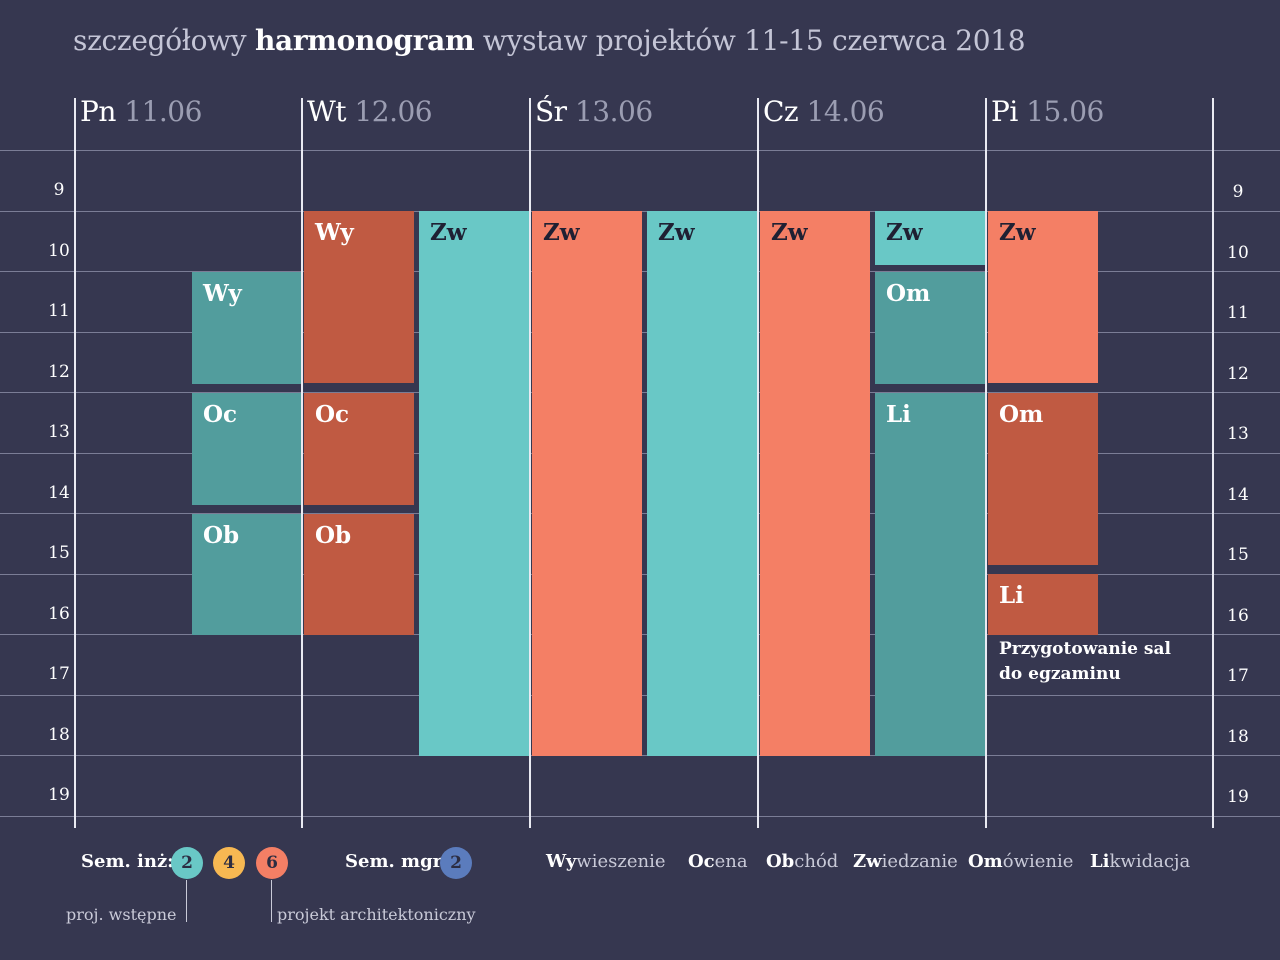  What do you see at coordinates (1238, 313) in the screenshot?
I see `hour-label-right: 11` at bounding box center [1238, 313].